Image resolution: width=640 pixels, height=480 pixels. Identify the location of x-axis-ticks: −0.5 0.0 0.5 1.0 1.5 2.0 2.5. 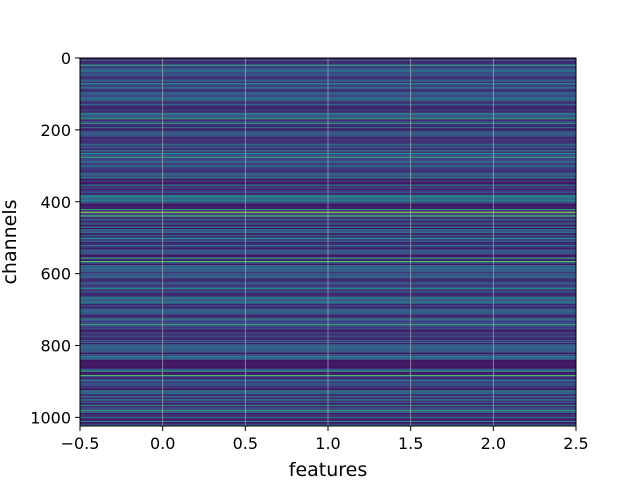
(325, 439).